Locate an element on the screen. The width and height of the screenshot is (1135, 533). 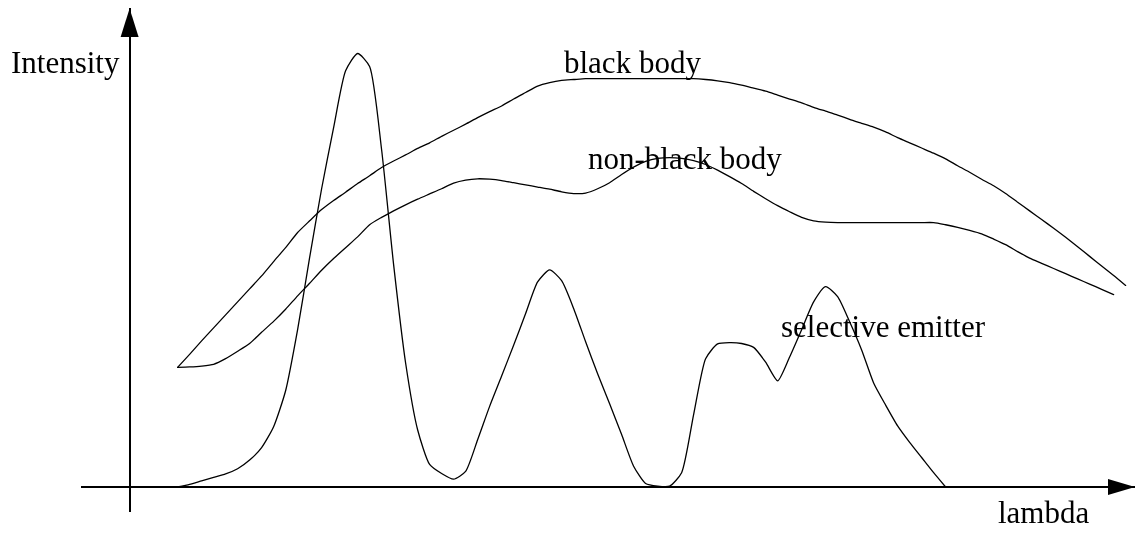
x-axis-title: lambda is located at coordinates (1044, 512).